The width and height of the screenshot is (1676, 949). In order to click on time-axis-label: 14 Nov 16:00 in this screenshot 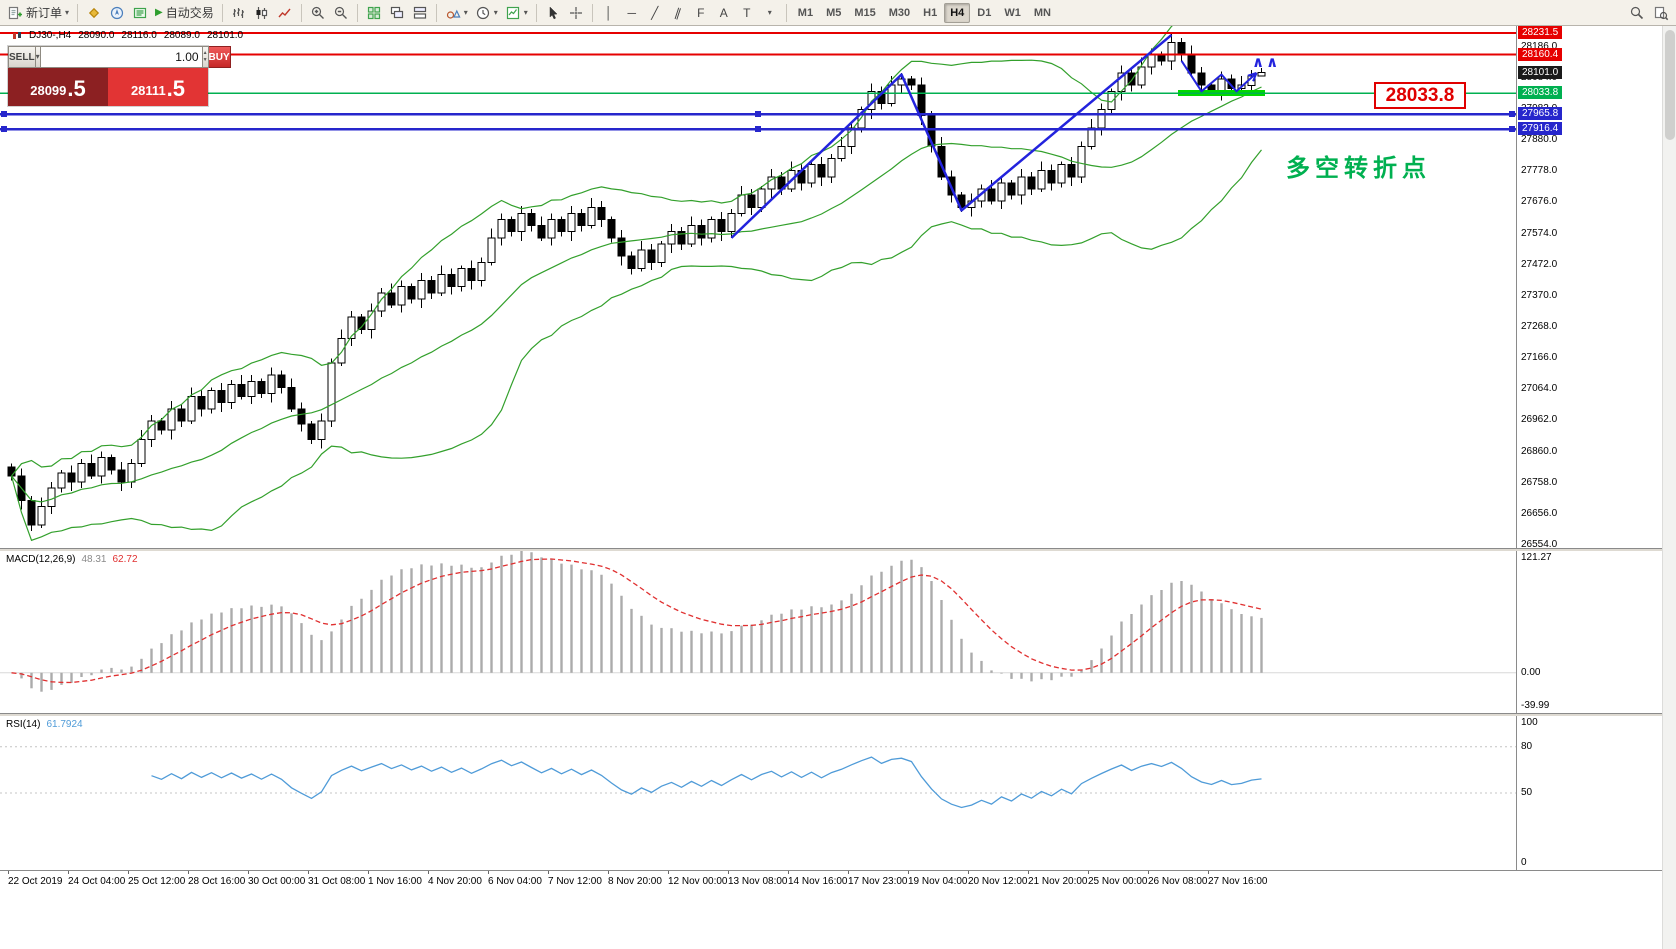, I will do `click(818, 881)`.